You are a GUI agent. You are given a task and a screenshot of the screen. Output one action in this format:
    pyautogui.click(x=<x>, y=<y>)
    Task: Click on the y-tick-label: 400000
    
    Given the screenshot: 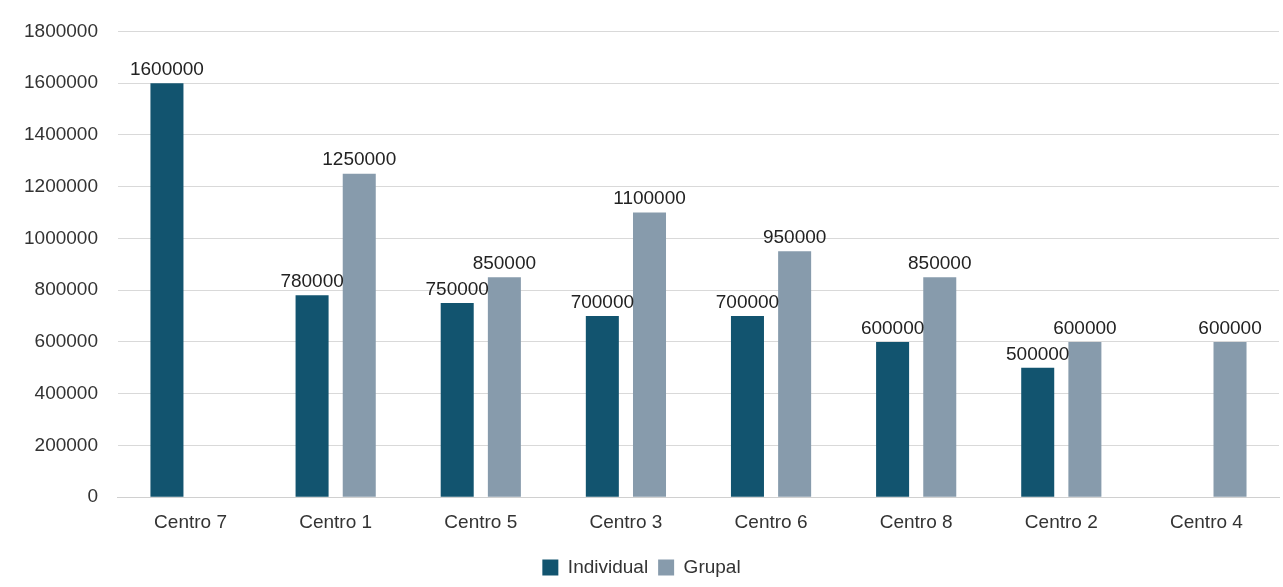 What is the action you would take?
    pyautogui.click(x=66, y=392)
    